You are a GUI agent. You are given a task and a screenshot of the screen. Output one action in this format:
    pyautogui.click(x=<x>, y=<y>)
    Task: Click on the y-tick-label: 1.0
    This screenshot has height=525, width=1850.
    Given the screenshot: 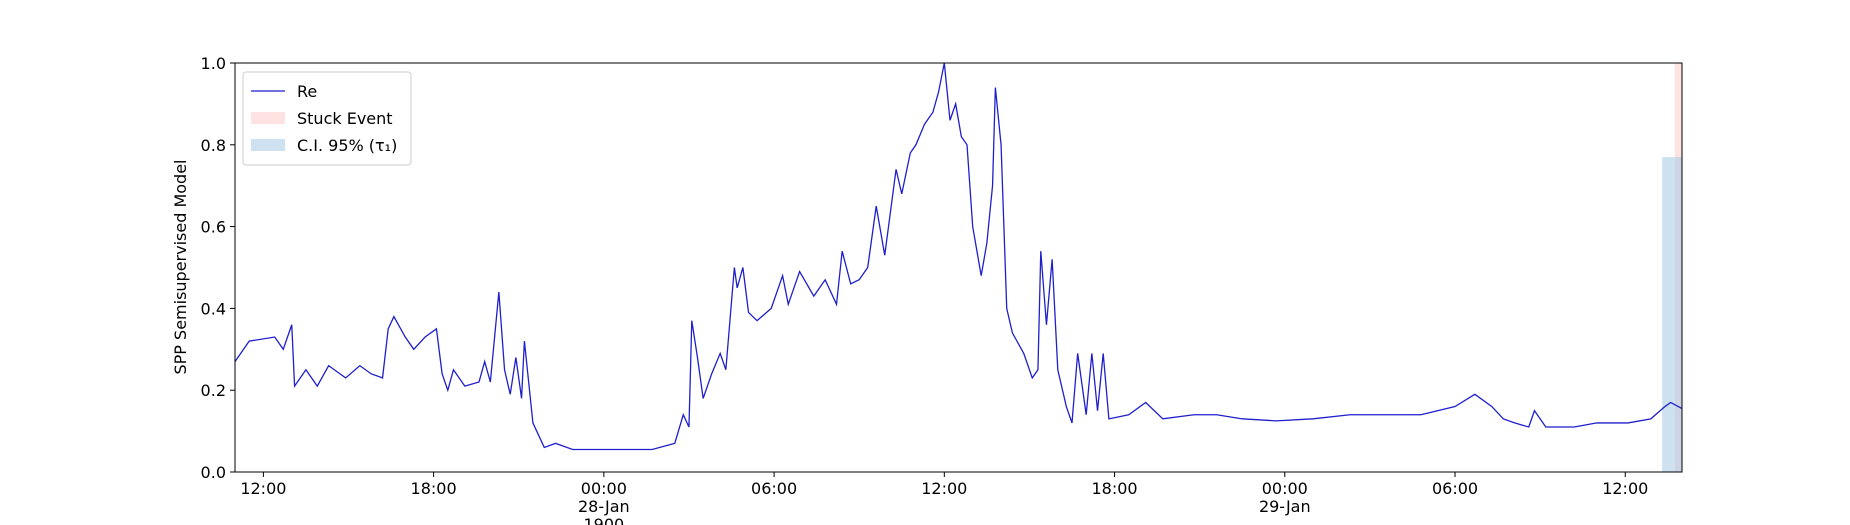 What is the action you would take?
    pyautogui.click(x=213, y=63)
    